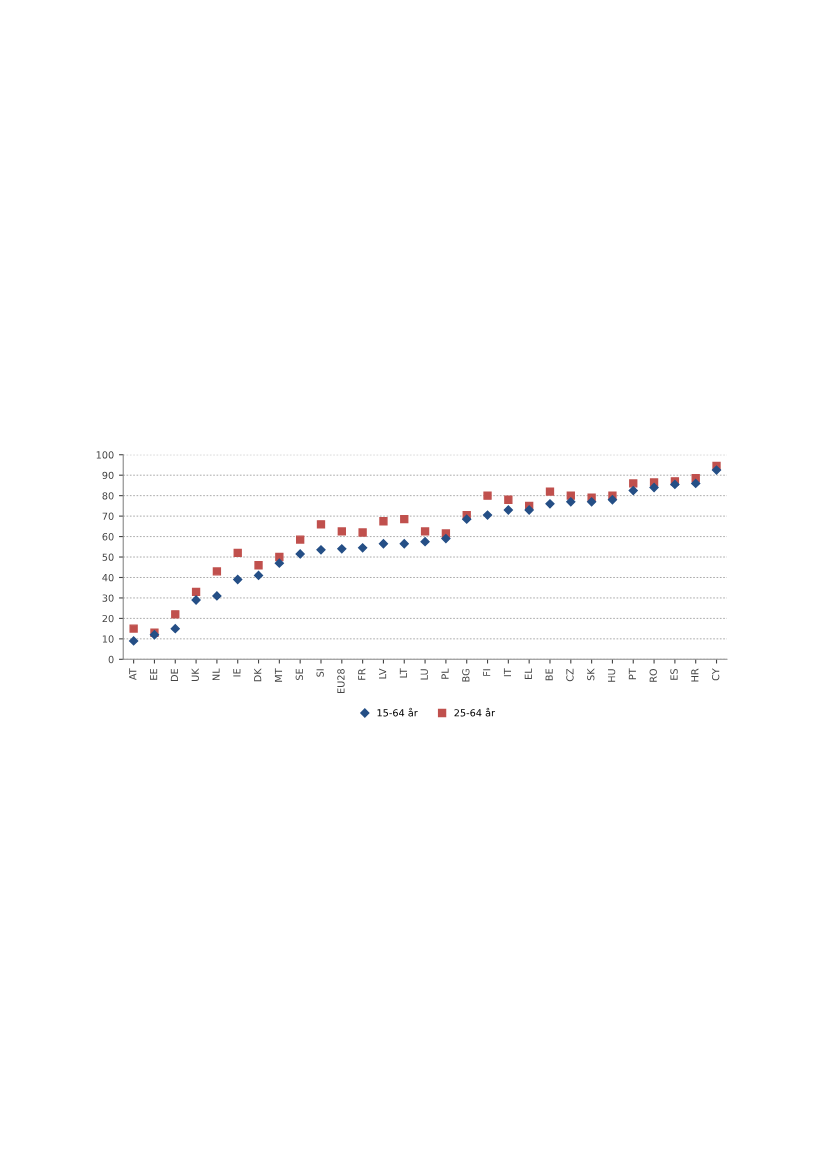 The width and height of the screenshot is (827, 1169). I want to click on x-tick-label: EE, so click(154, 674).